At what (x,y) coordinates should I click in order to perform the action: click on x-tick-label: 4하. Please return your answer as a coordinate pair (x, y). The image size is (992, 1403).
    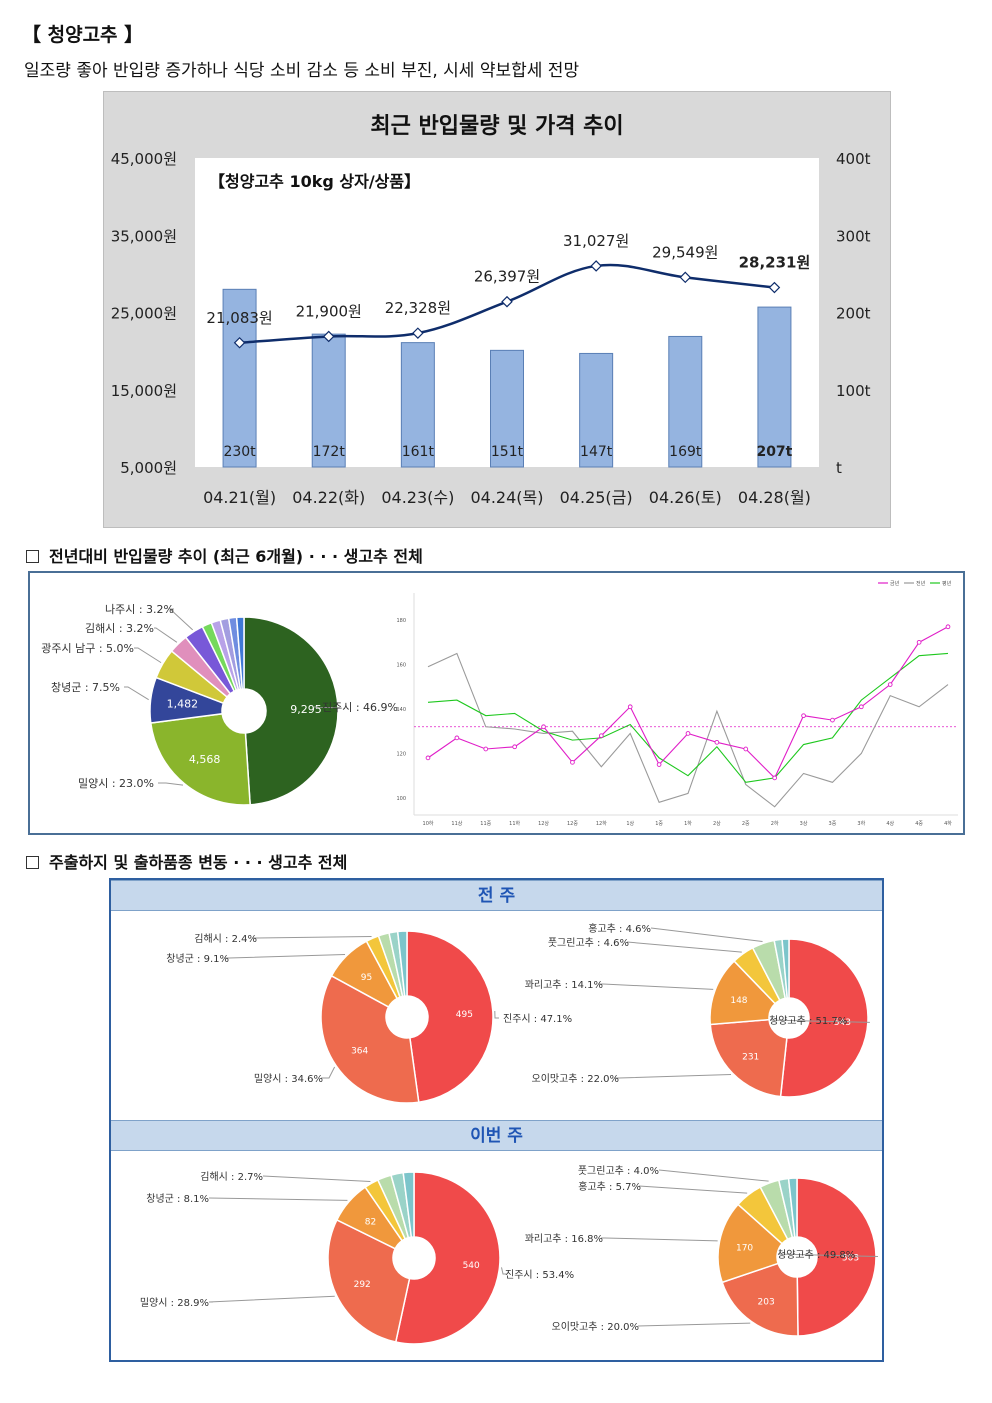
    Looking at the image, I should click on (948, 823).